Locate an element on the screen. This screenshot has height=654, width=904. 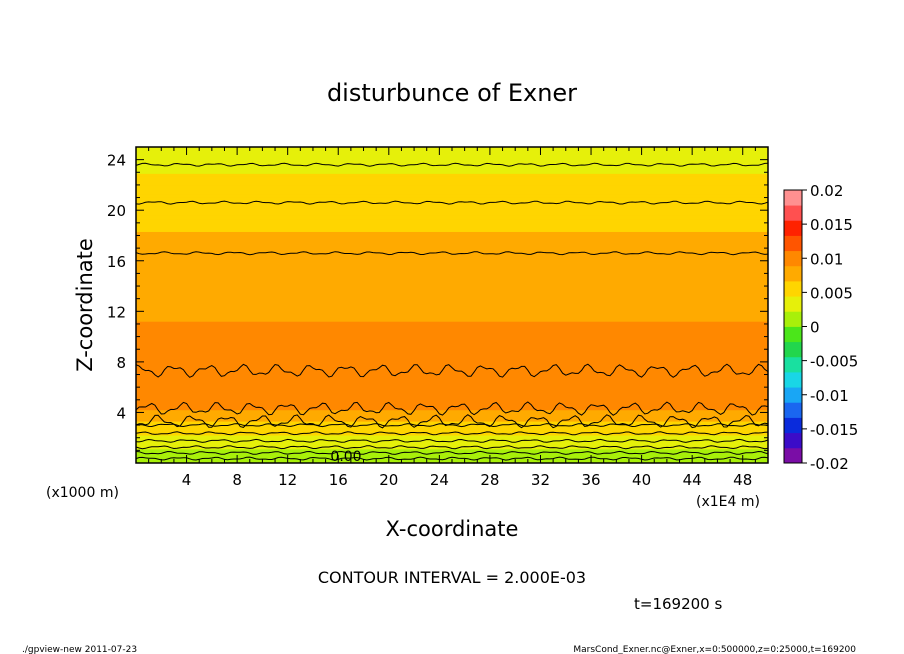
y-tick-label: 8 is located at coordinates (121, 363).